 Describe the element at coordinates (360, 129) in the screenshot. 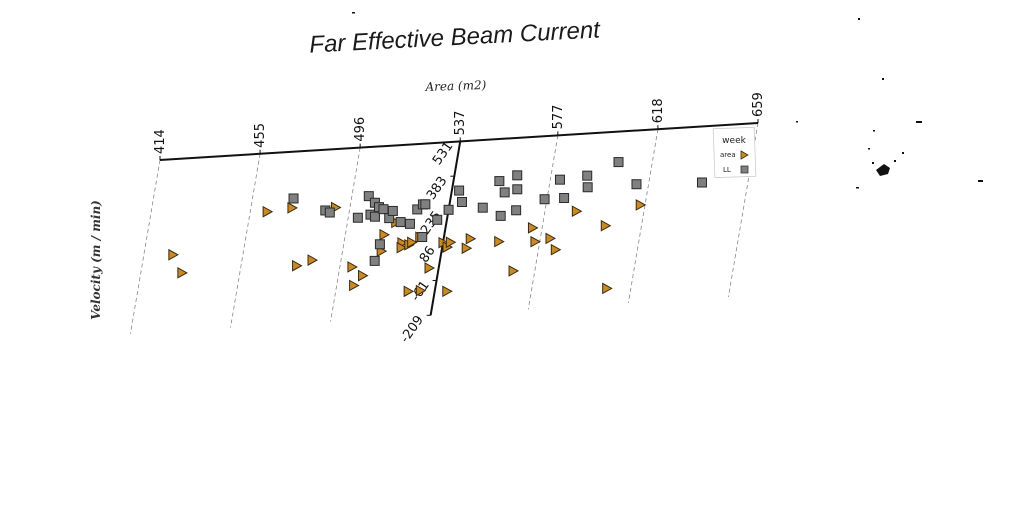

I see `x-tick-label-2: 496` at that location.